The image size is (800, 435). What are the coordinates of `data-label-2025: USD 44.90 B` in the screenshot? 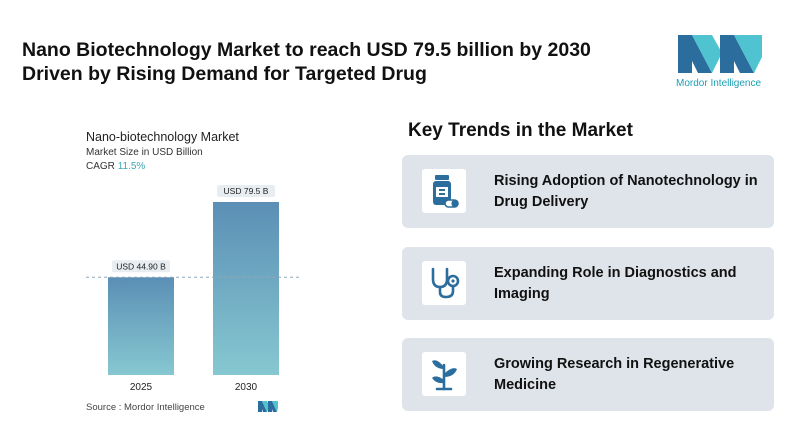 It's located at (141, 266).